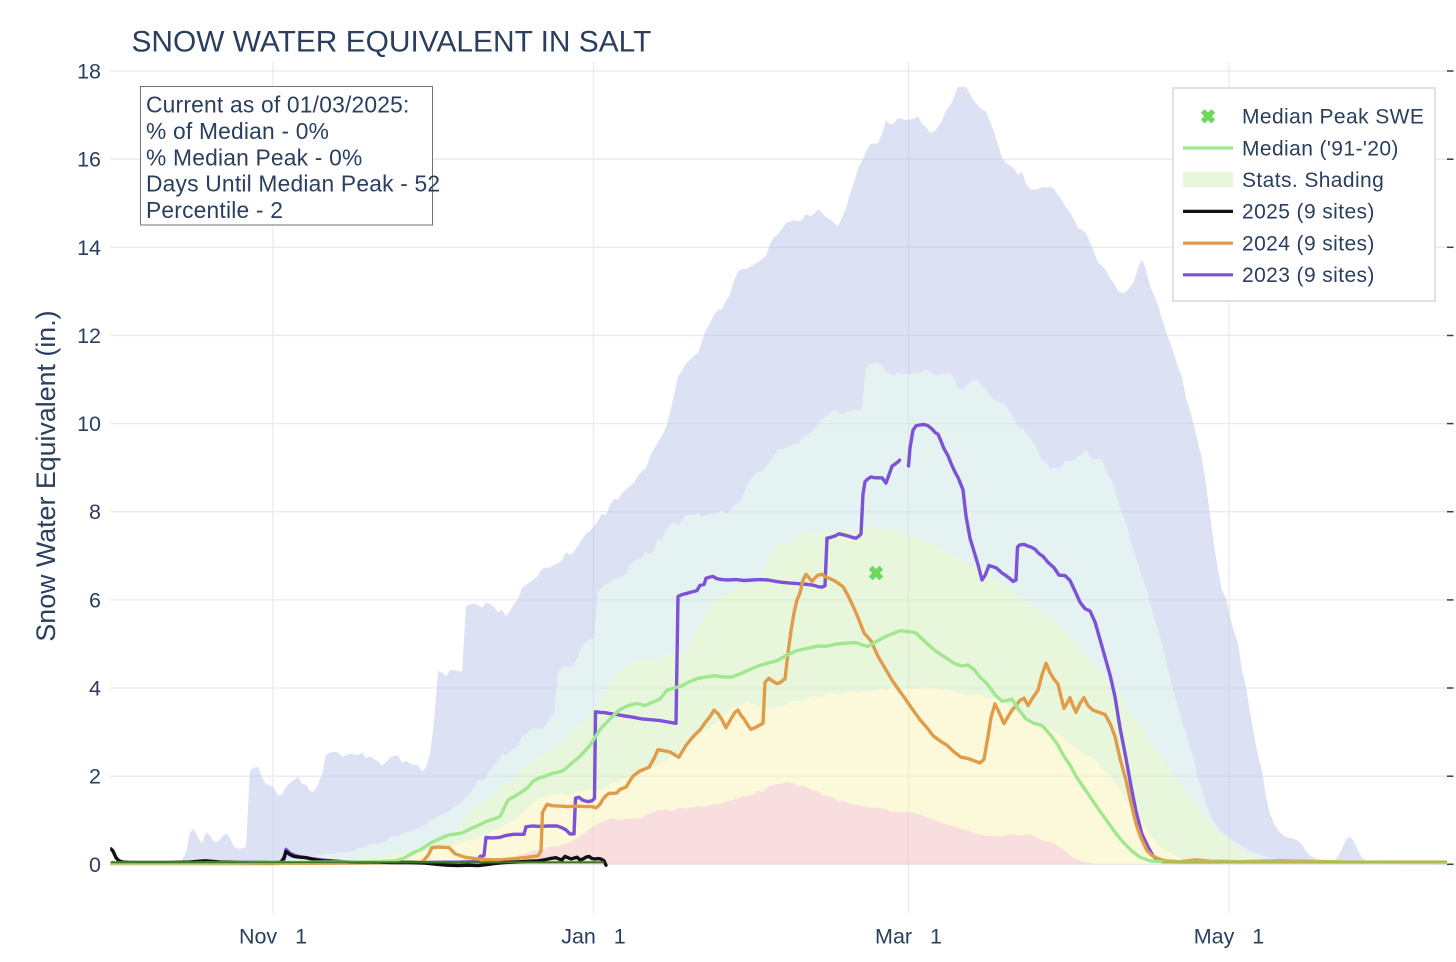 The image size is (1456, 962). I want to click on svg-text: Percentile - 2, so click(214, 210).